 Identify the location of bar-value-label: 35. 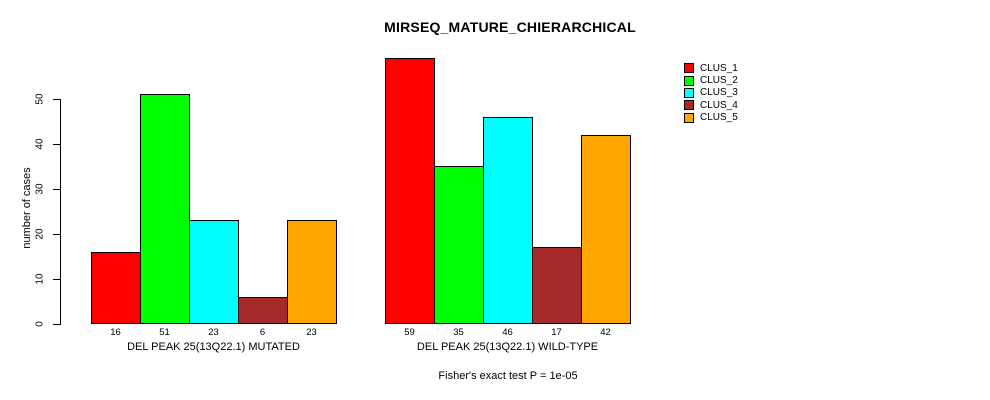
(458, 332).